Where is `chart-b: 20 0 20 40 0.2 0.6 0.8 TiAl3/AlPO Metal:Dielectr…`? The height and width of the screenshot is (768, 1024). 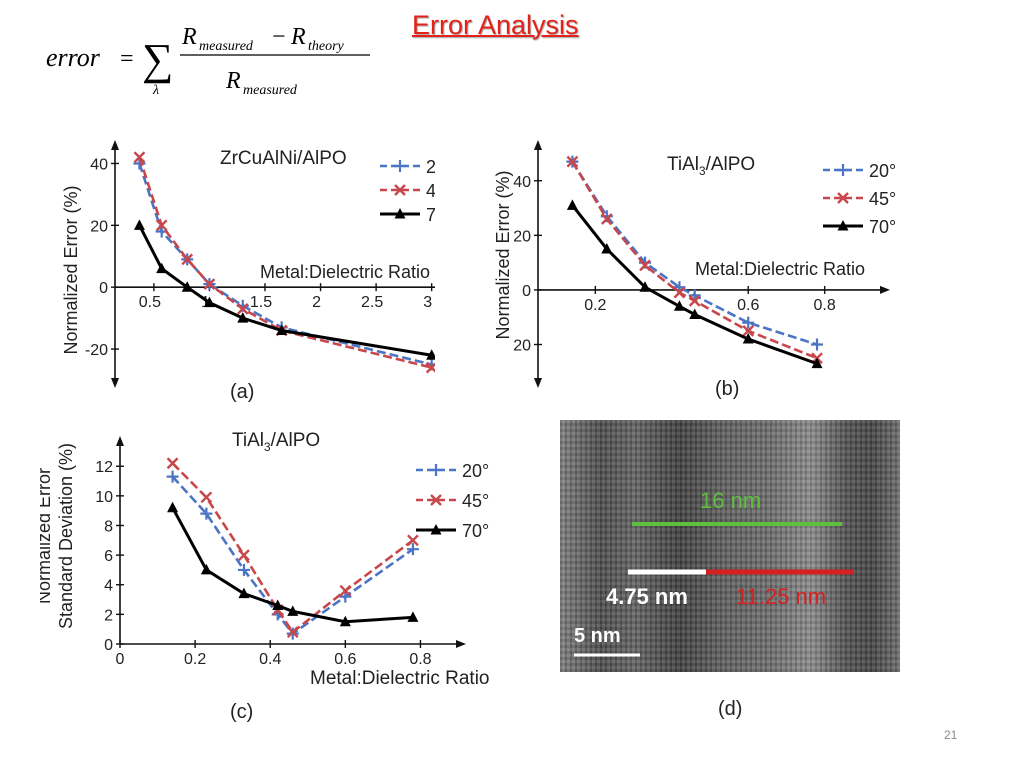 chart-b: 20 0 20 40 0.2 0.6 0.8 TiAl3/AlPO Metal:Dielectr… is located at coordinates (694, 270).